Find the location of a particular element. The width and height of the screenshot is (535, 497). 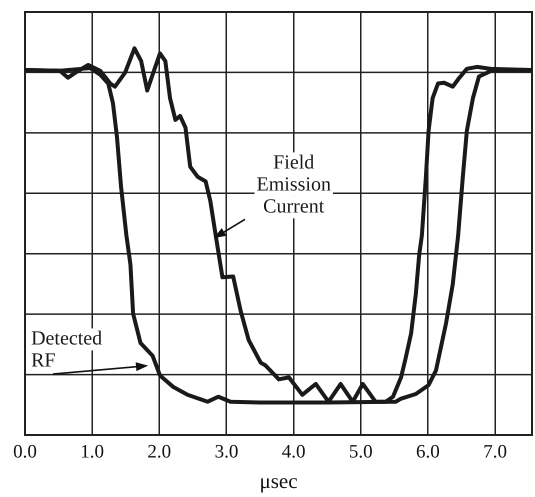

text: Field Emission Current is located at coordinates (293, 185).